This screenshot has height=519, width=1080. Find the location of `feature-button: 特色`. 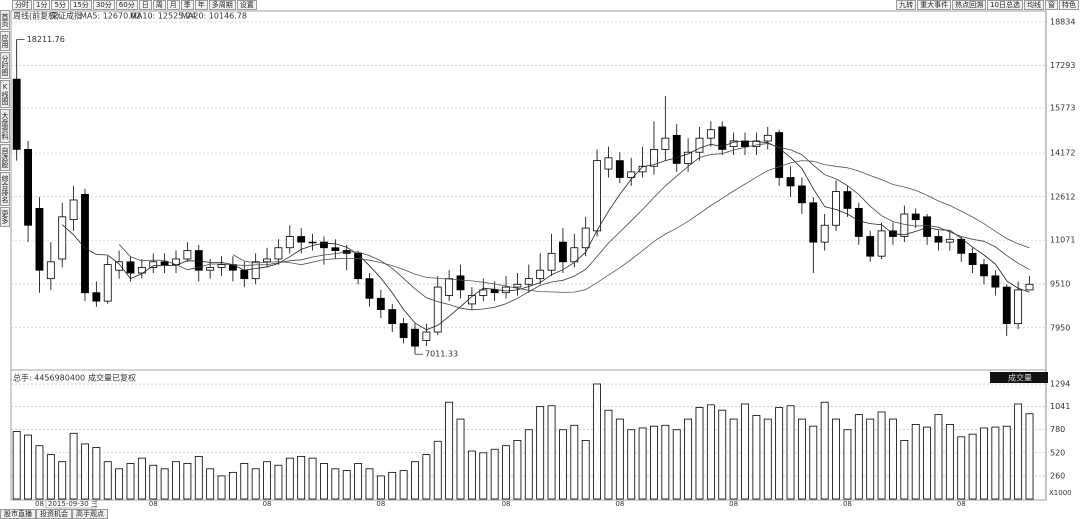

feature-button: 特色 is located at coordinates (1069, 5).